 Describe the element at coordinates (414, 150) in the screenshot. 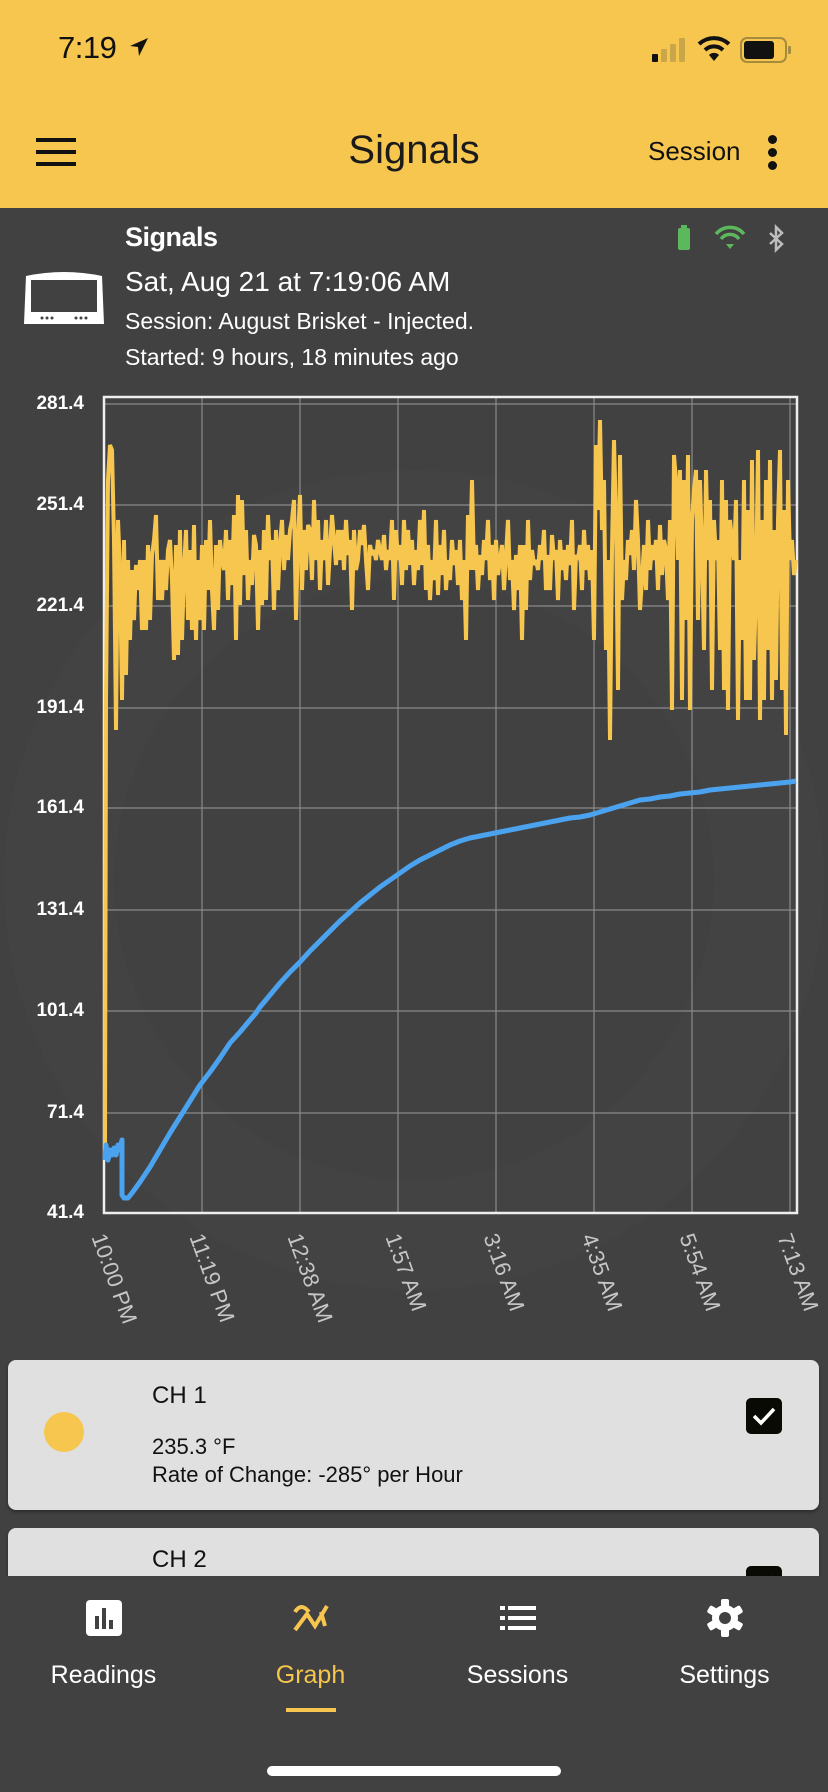

I see `page-title: Signals` at that location.